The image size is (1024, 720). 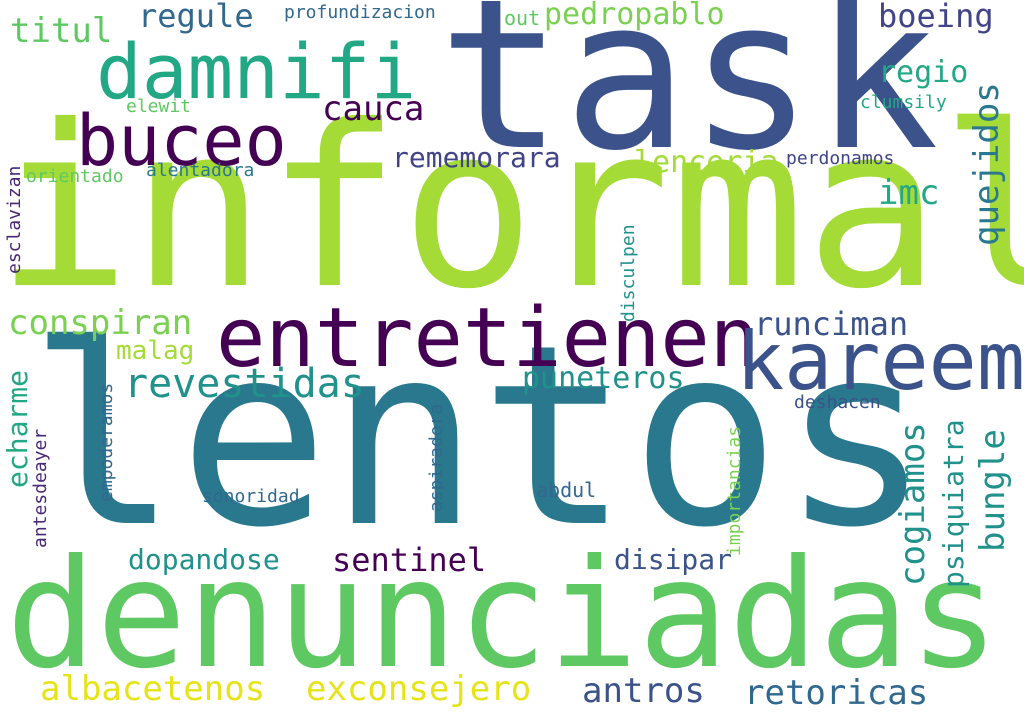 I want to click on cloud-word: abdul, so click(x=566, y=490).